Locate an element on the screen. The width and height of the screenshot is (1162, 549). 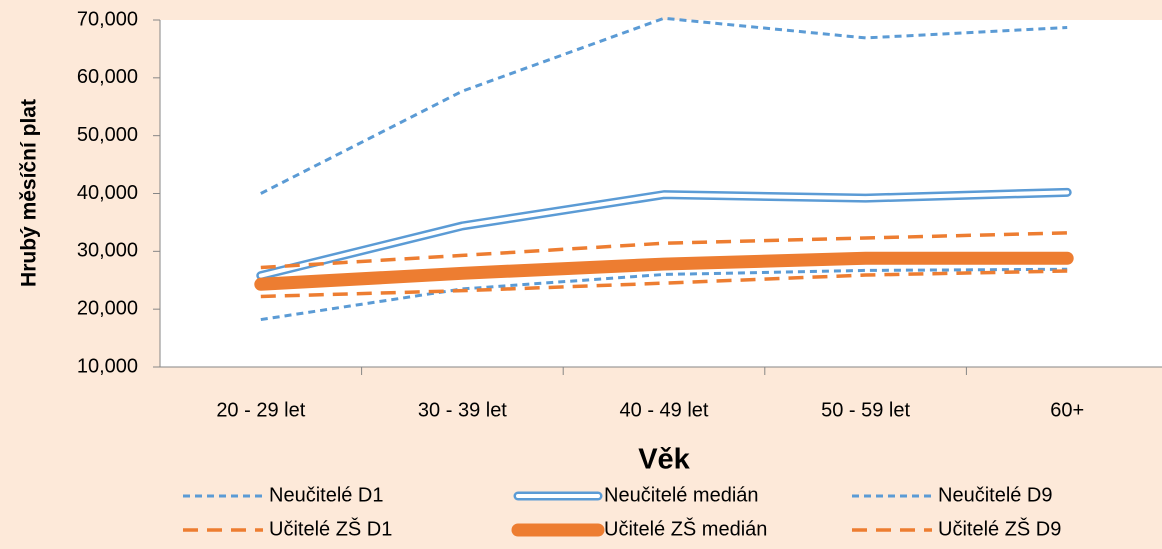
x-tick-label: 30 - 39 let is located at coordinates (462, 410).